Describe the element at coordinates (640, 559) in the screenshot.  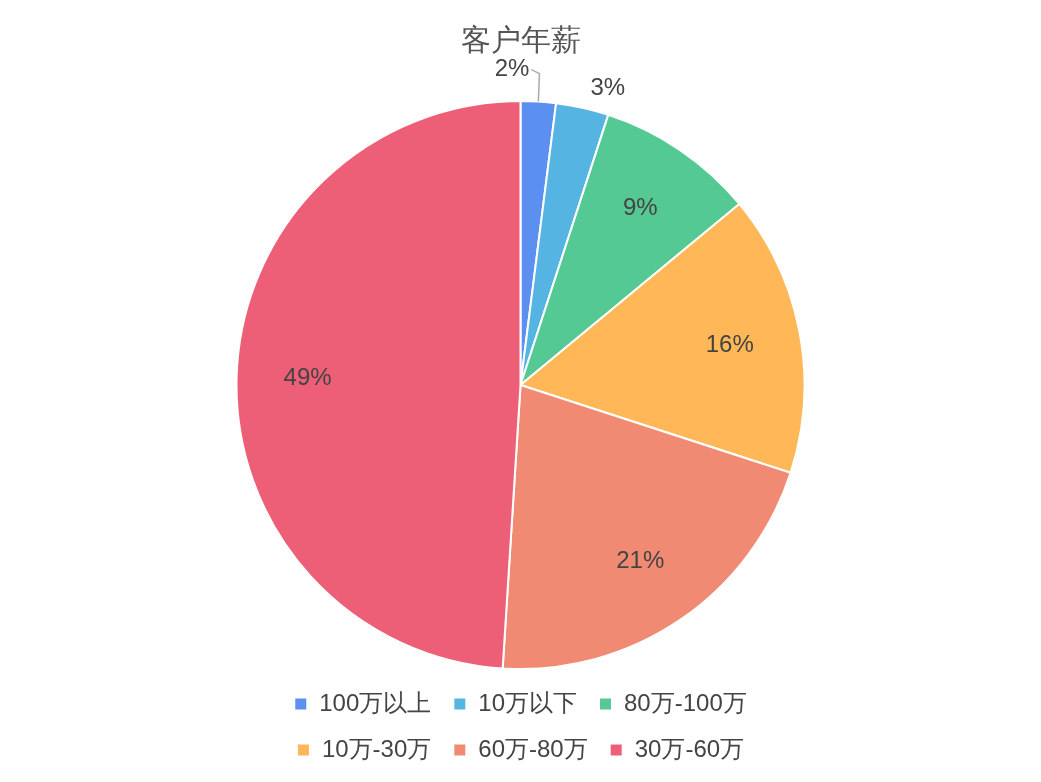
I see `data-label: 21%` at that location.